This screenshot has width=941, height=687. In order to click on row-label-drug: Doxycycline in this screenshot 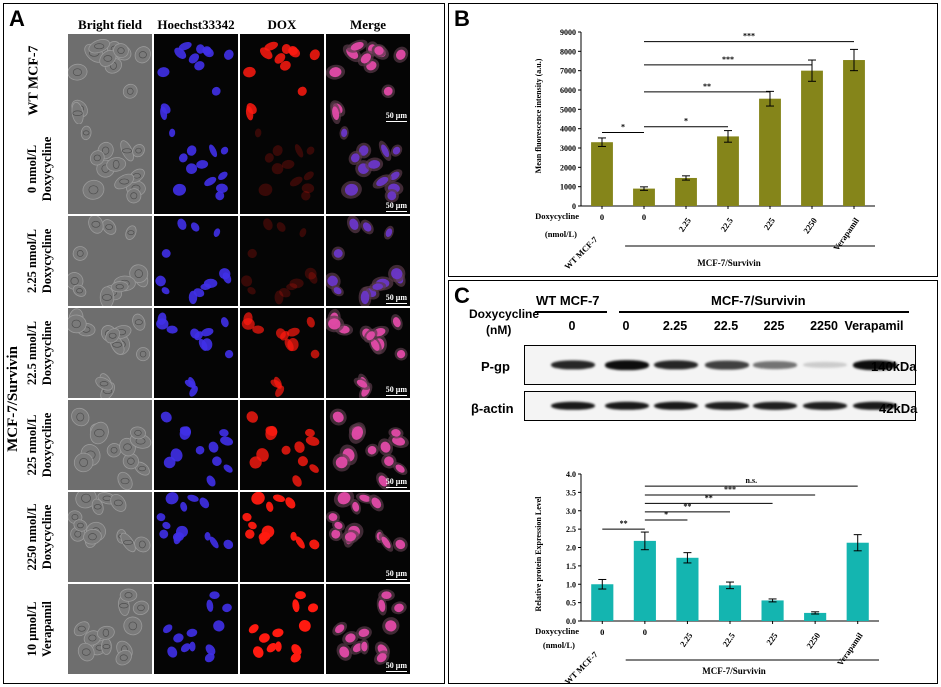, I will do `click(47, 537)`.